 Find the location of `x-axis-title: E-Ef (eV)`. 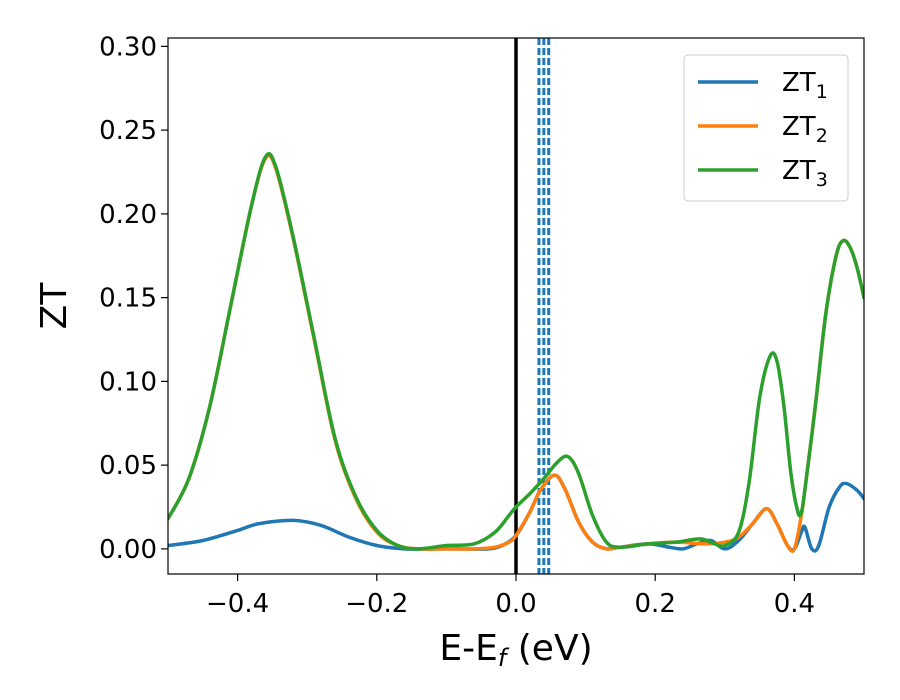

x-axis-title: E-Ef (eV) is located at coordinates (515, 650).